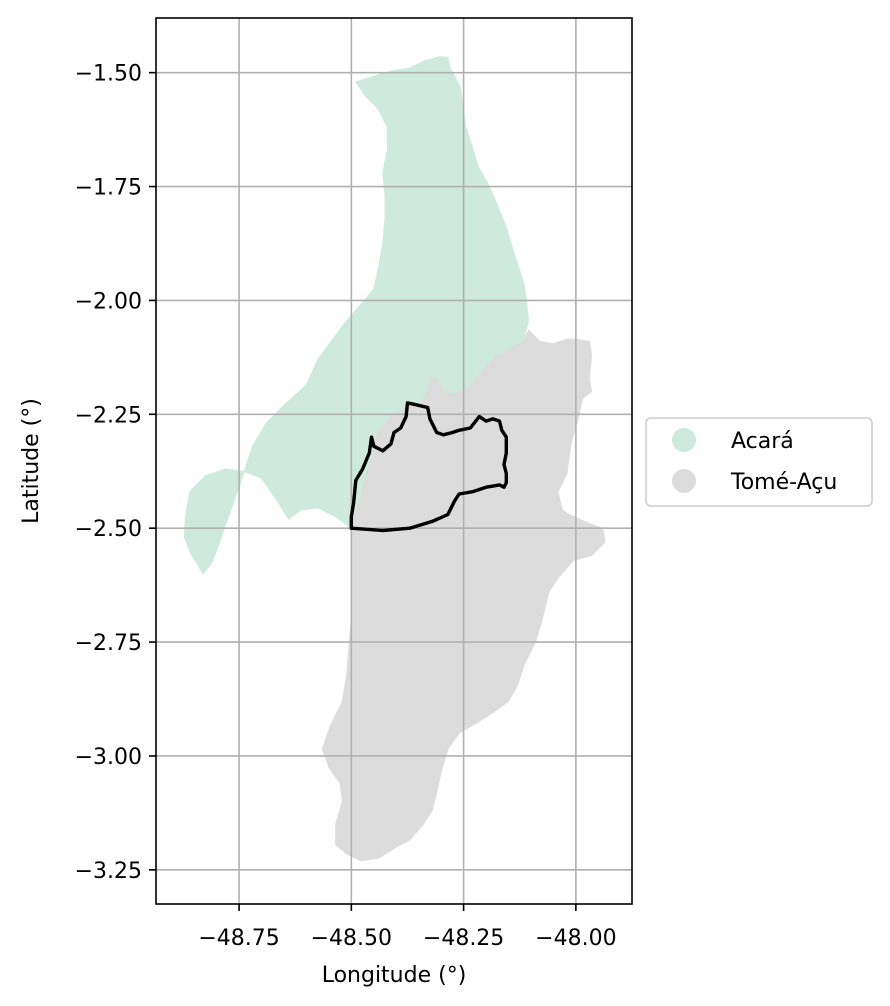 The width and height of the screenshot is (890, 1006). Describe the element at coordinates (238, 938) in the screenshot. I see `x-tick-label: −48.75` at that location.